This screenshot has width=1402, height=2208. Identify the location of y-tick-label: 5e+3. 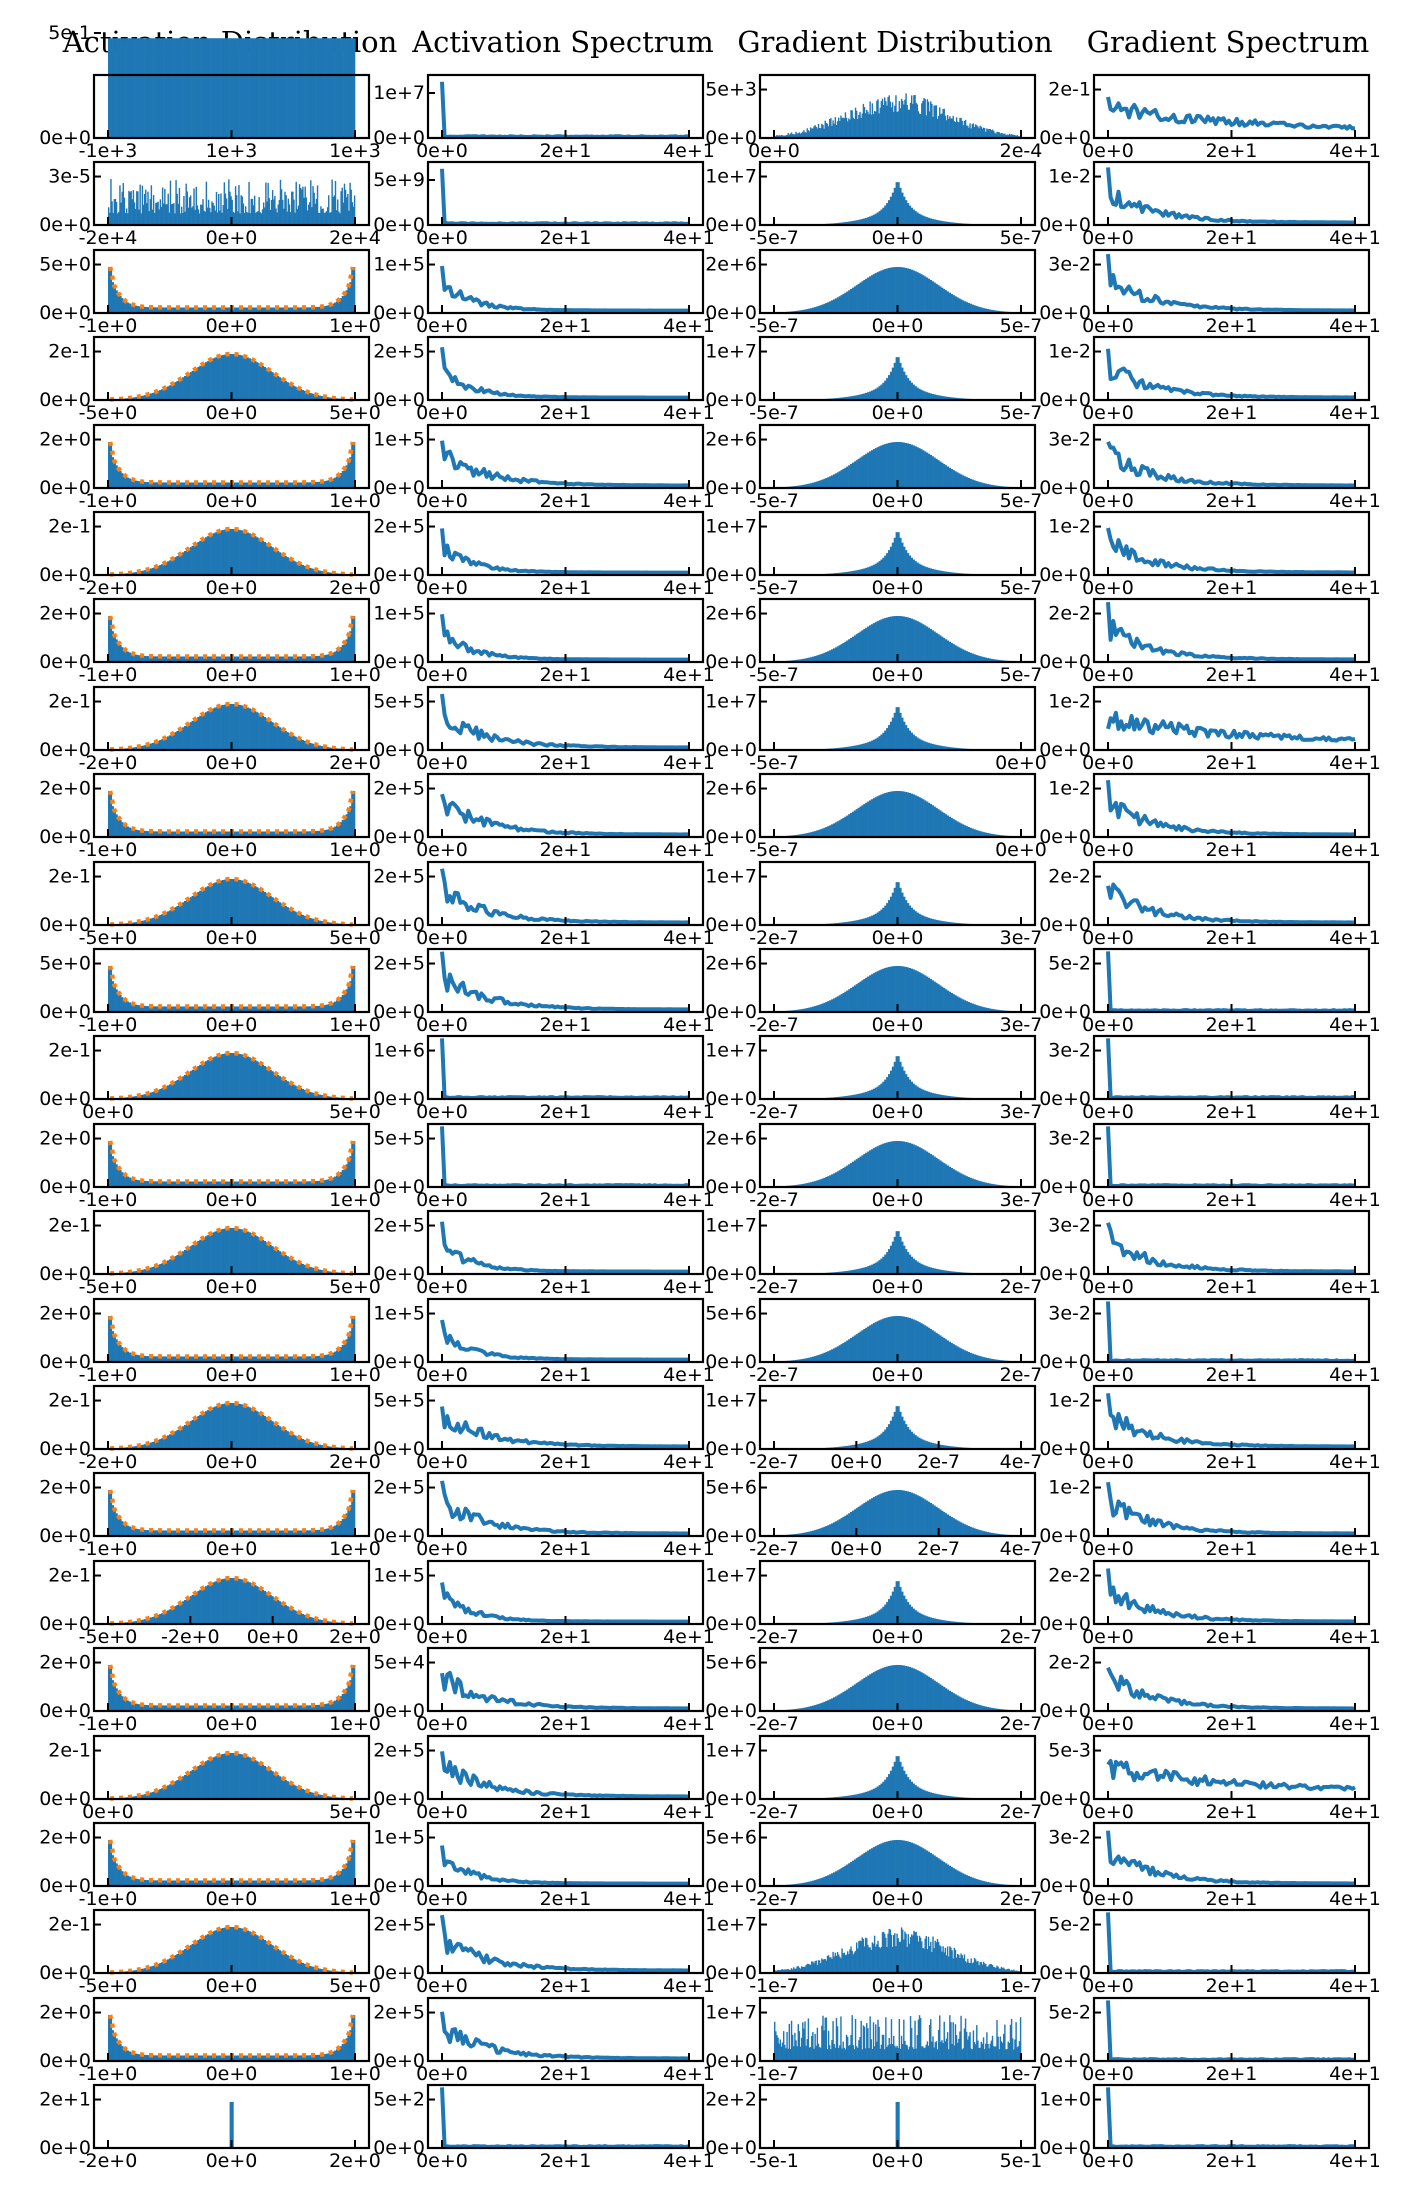
(731, 90).